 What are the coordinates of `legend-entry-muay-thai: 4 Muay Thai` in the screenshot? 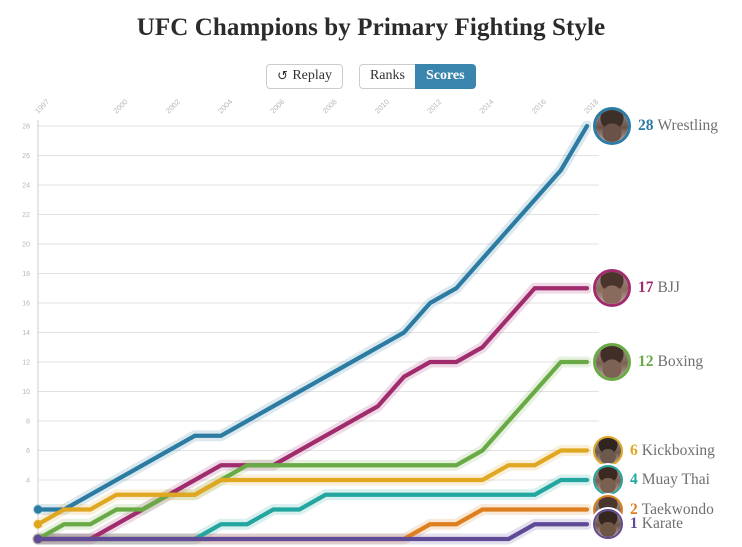 It's located at (651, 480).